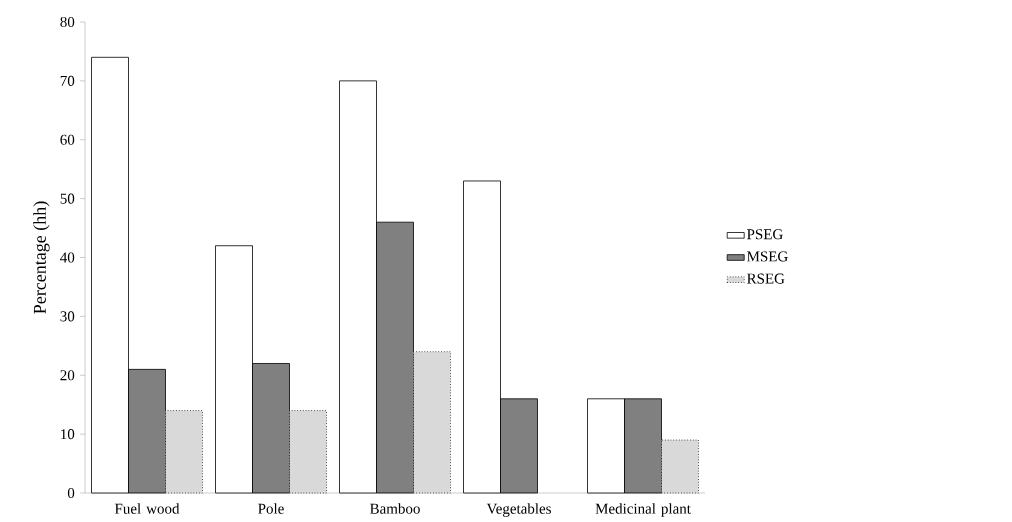  Describe the element at coordinates (67, 316) in the screenshot. I see `y-tick-label: 30` at that location.